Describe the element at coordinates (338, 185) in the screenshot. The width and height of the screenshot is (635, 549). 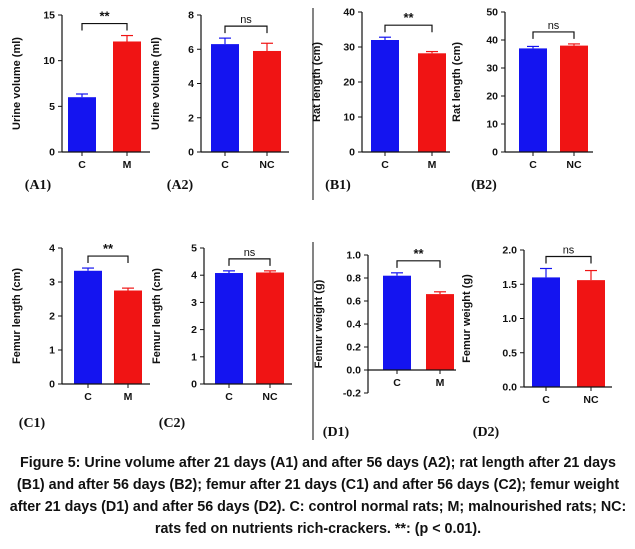
I see `panel-label: (B1)` at that location.